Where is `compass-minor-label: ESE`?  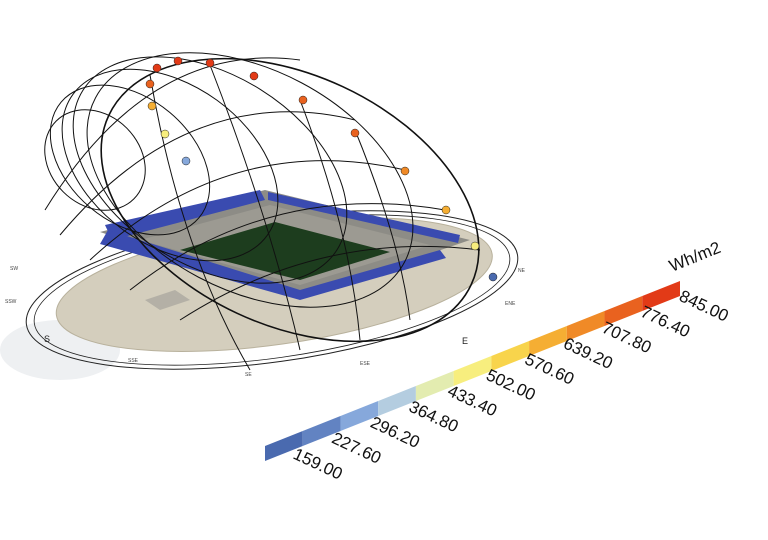
compass-minor-label: ESE is located at coordinates (365, 364).